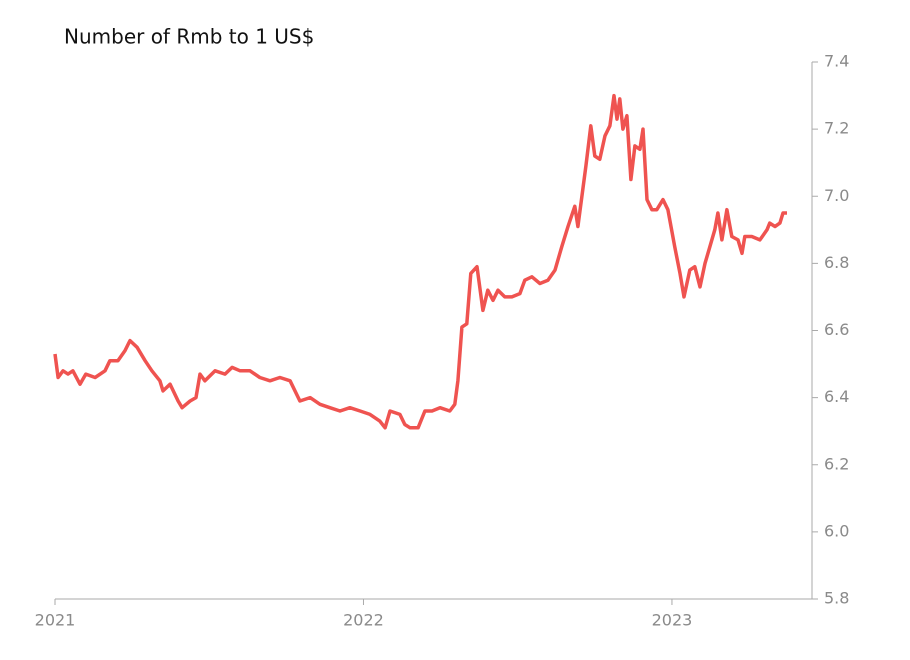  What do you see at coordinates (836, 463) in the screenshot?
I see `y-tick-label: 6.2` at bounding box center [836, 463].